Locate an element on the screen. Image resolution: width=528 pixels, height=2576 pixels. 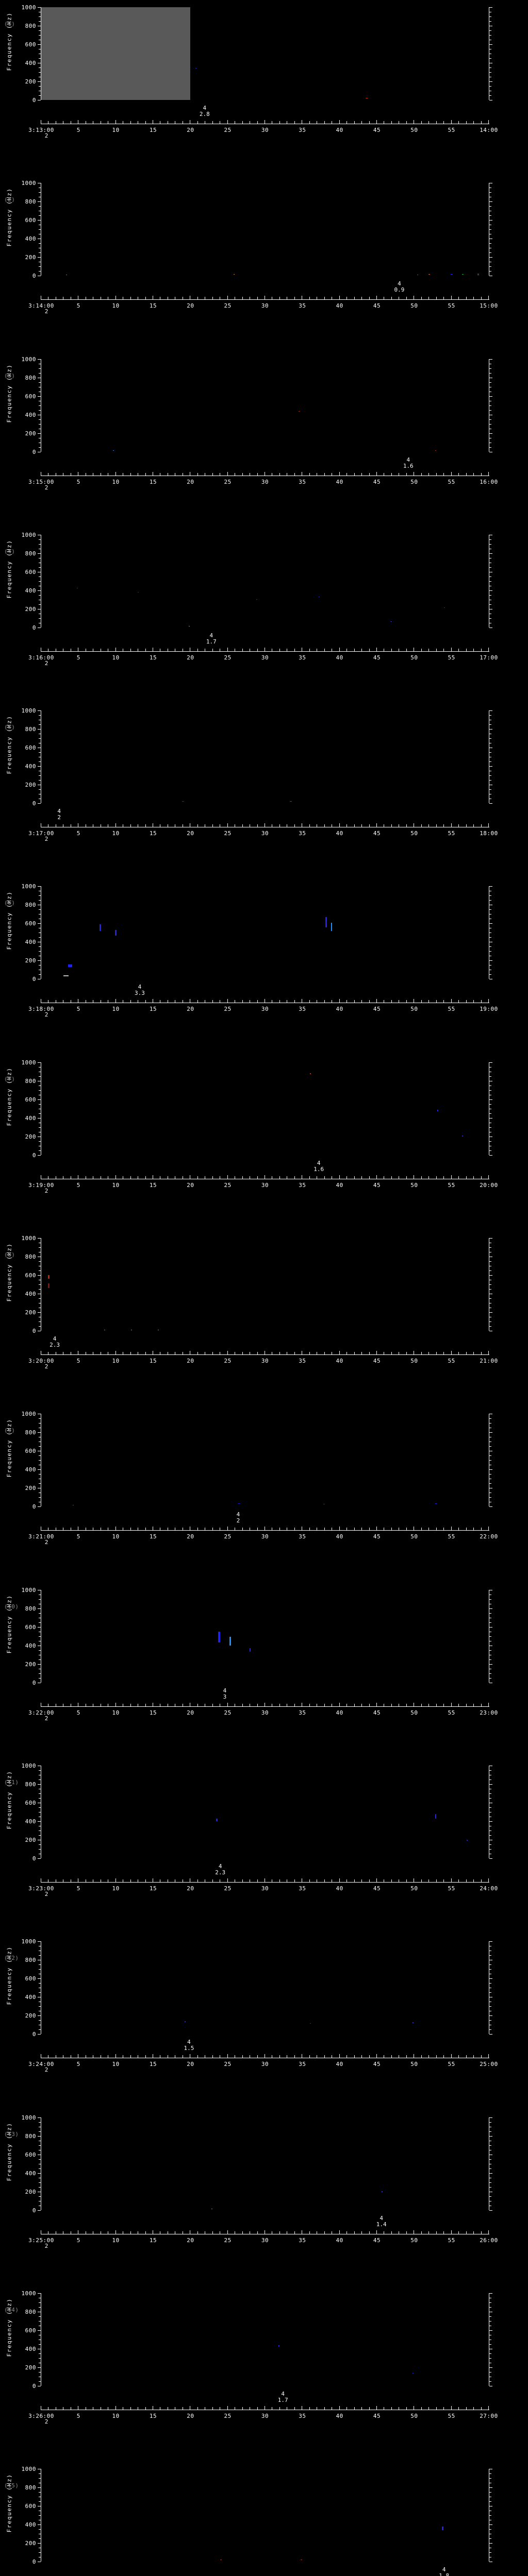
scale-mantissa: 1.4 is located at coordinates (381, 2224).